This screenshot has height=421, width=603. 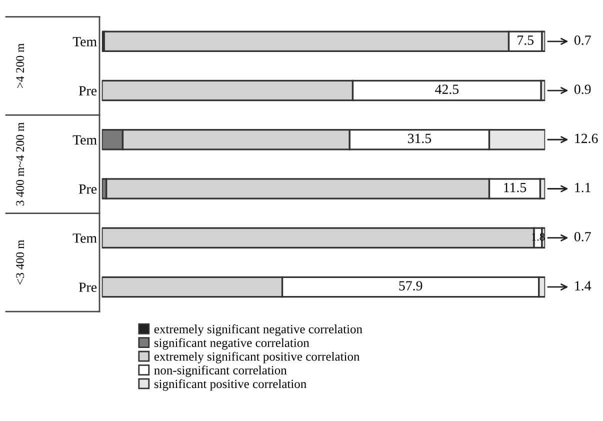 What do you see at coordinates (232, 344) in the screenshot?
I see `legend-label: significant negative correlation` at bounding box center [232, 344].